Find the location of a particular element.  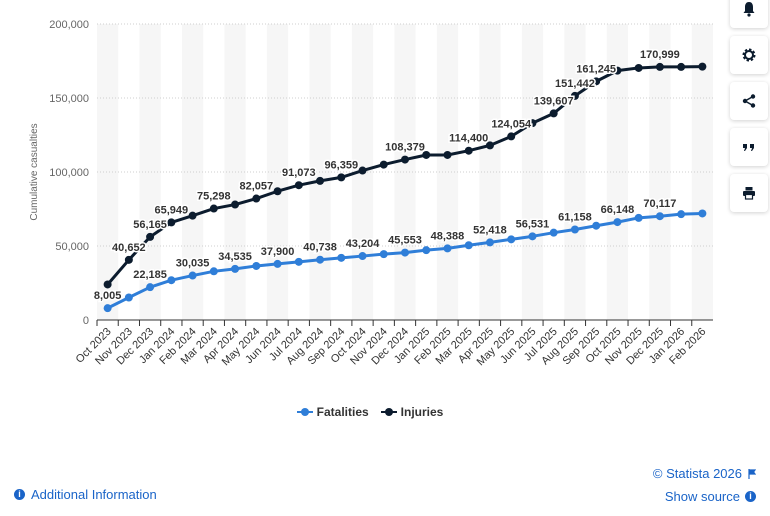

y-tick-label: 50,000 is located at coordinates (72, 247).